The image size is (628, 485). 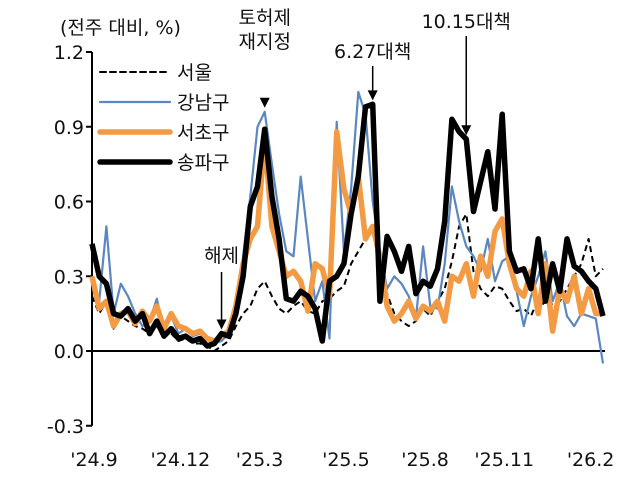 What do you see at coordinates (69, 203) in the screenshot?
I see `y-tick-label: 0.6` at bounding box center [69, 203].